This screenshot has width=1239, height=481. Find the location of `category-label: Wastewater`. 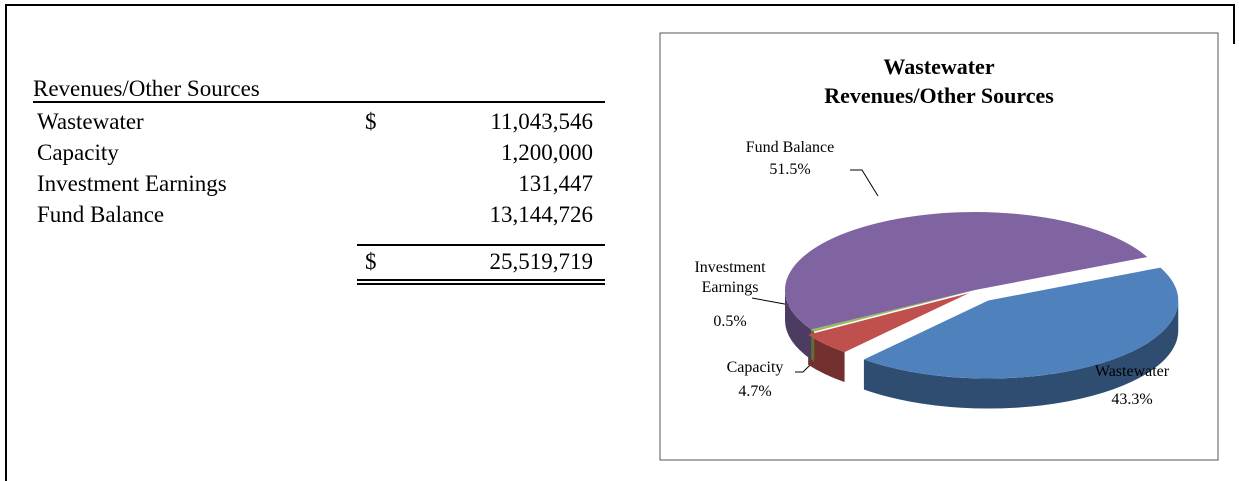

category-label: Wastewater is located at coordinates (1132, 371).